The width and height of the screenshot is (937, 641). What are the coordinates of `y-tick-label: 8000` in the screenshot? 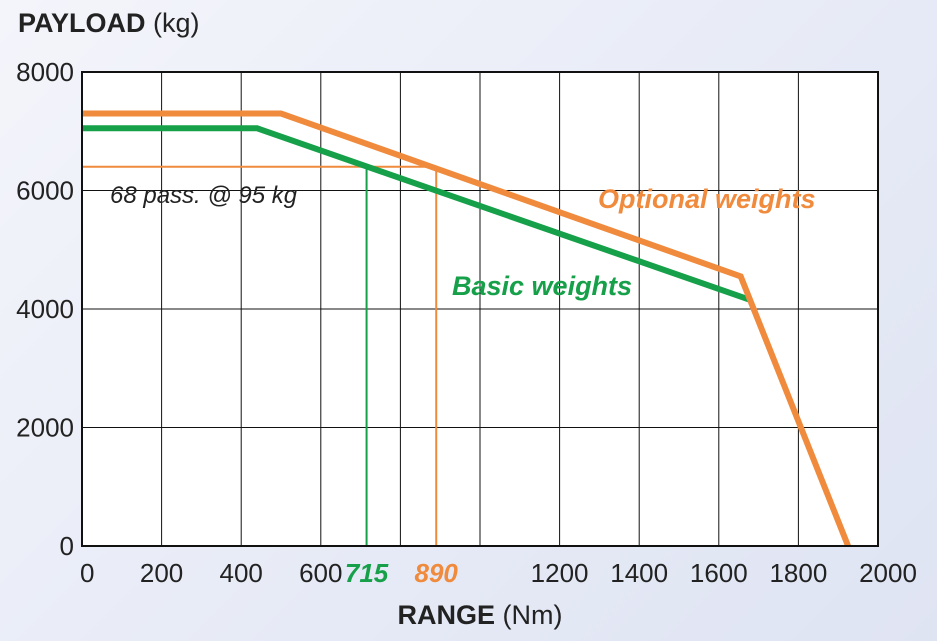 It's located at (45, 72).